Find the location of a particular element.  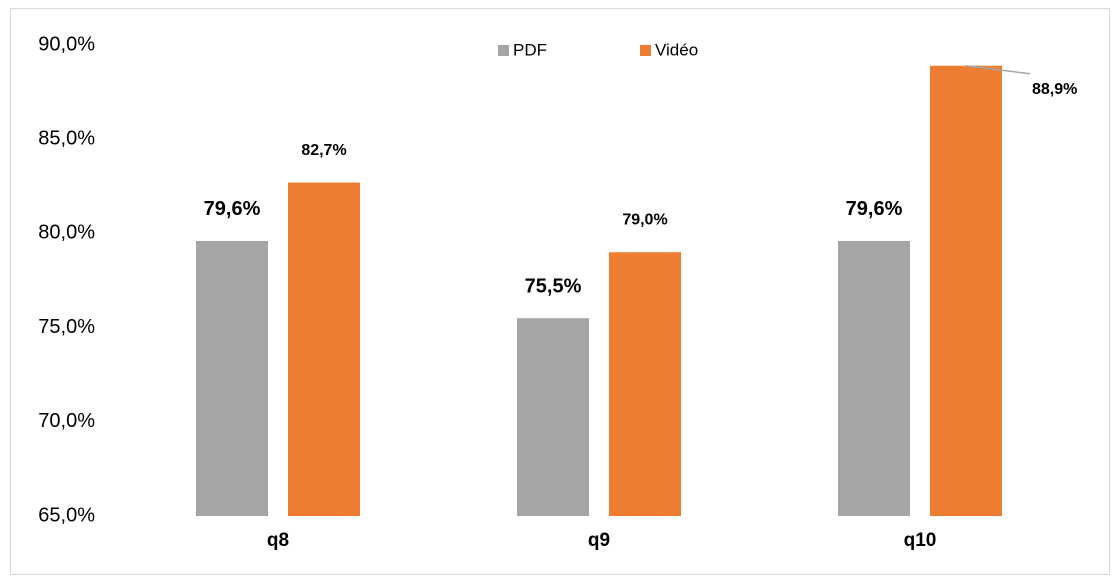

y-tick-label: 90,0% is located at coordinates (66, 44).